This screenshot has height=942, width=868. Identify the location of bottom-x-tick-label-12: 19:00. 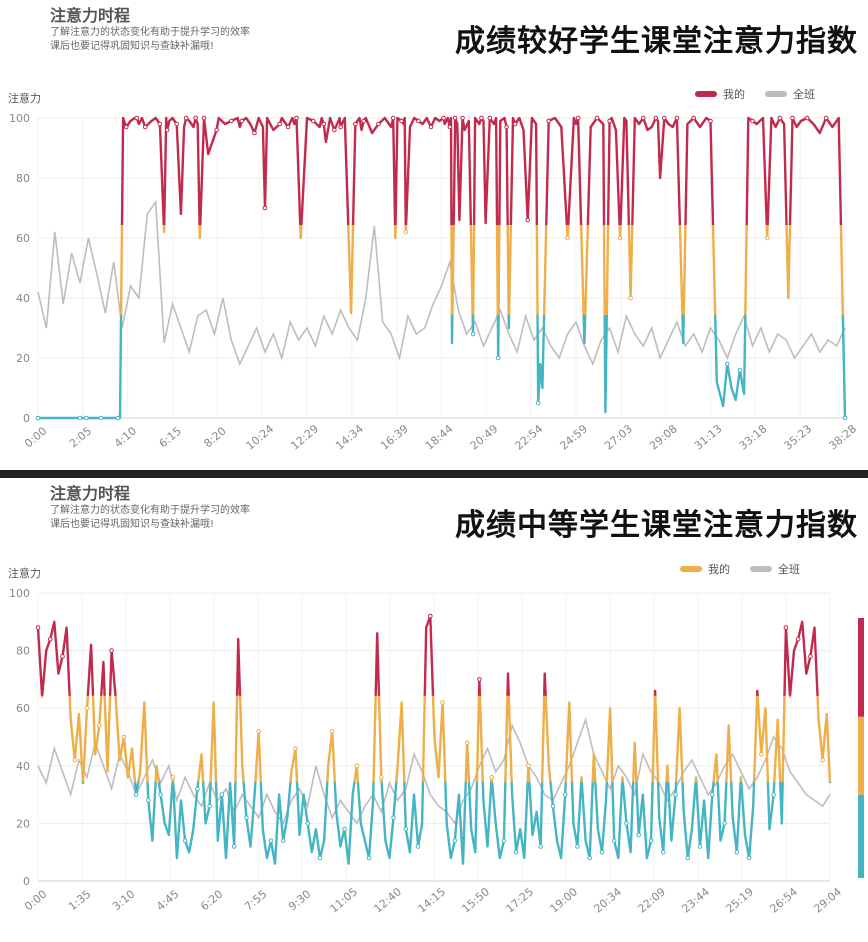
(563, 900).